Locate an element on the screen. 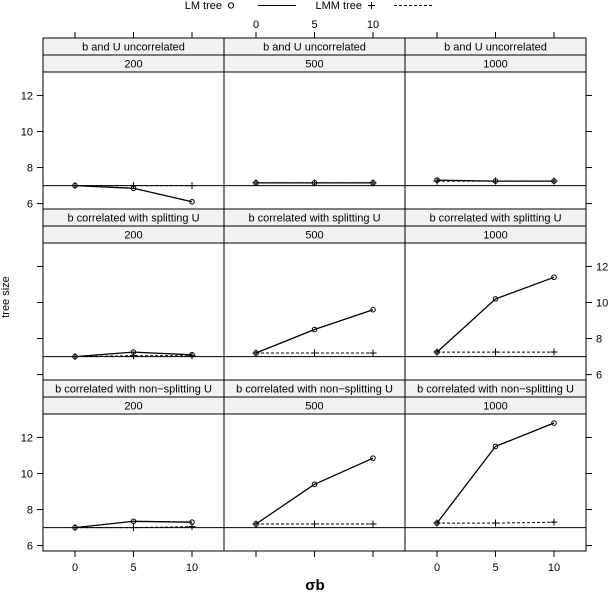  legend-label-lmm-tree: LMM tree is located at coordinates (339, 6).